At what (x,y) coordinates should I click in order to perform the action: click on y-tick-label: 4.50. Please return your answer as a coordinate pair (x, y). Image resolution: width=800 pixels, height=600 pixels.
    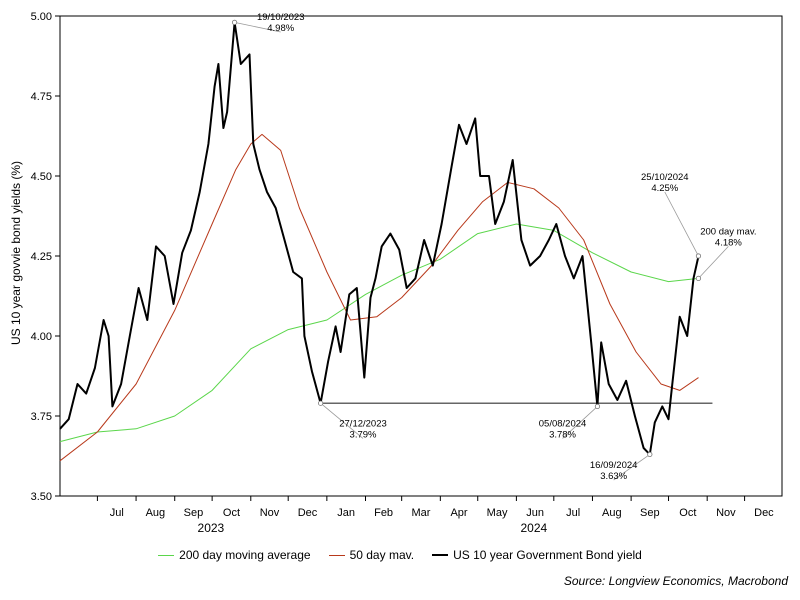
    Looking at the image, I should click on (41, 177).